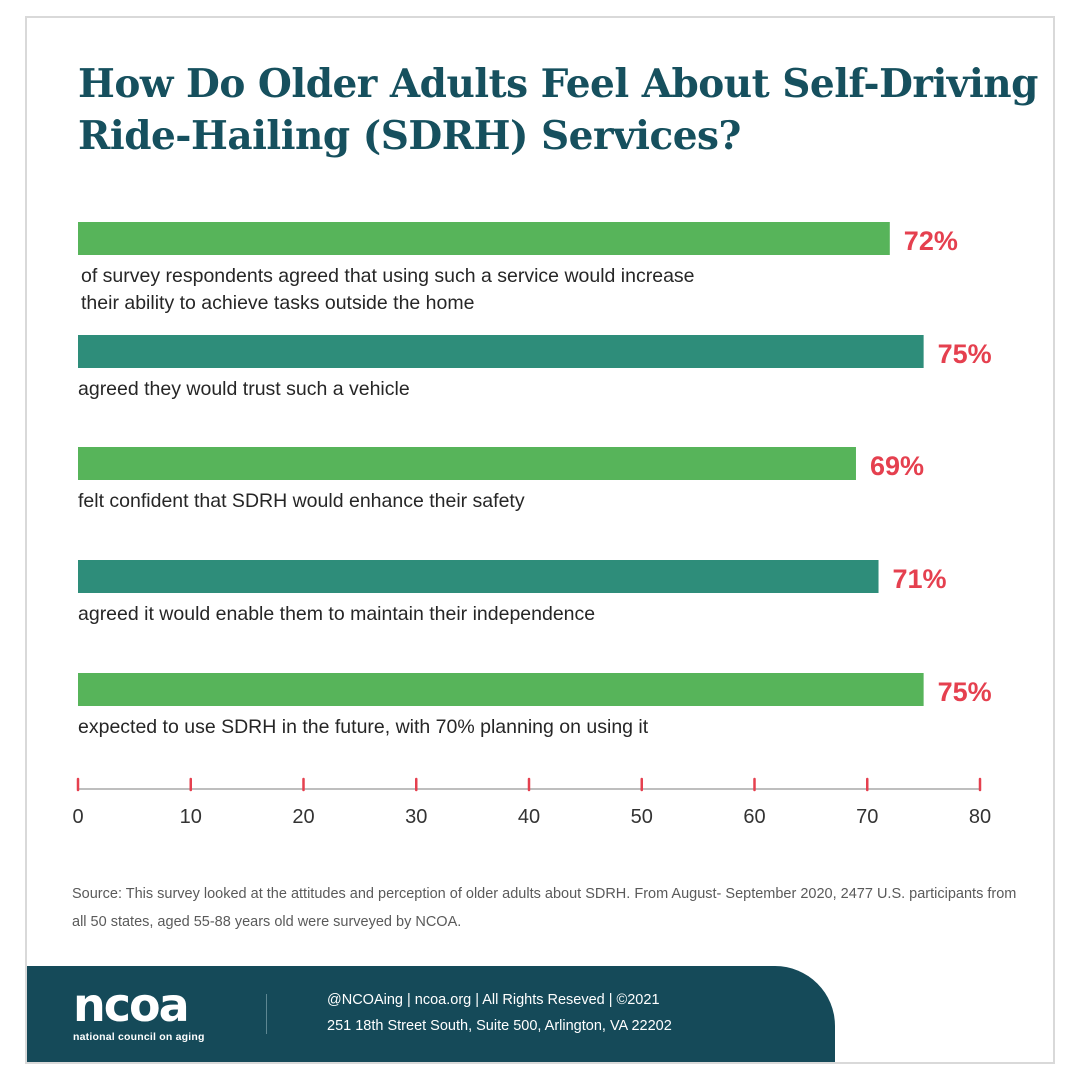  Describe the element at coordinates (920, 579) in the screenshot. I see `bar-value-label-4: 71%` at that location.